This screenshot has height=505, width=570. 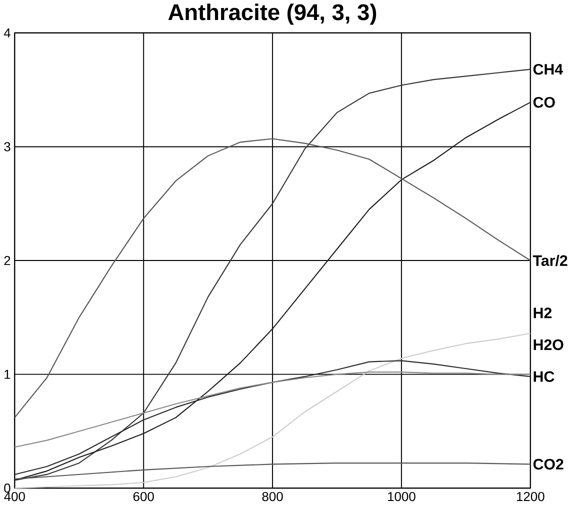 What do you see at coordinates (7, 147) in the screenshot?
I see `y-tick-label: 3` at bounding box center [7, 147].